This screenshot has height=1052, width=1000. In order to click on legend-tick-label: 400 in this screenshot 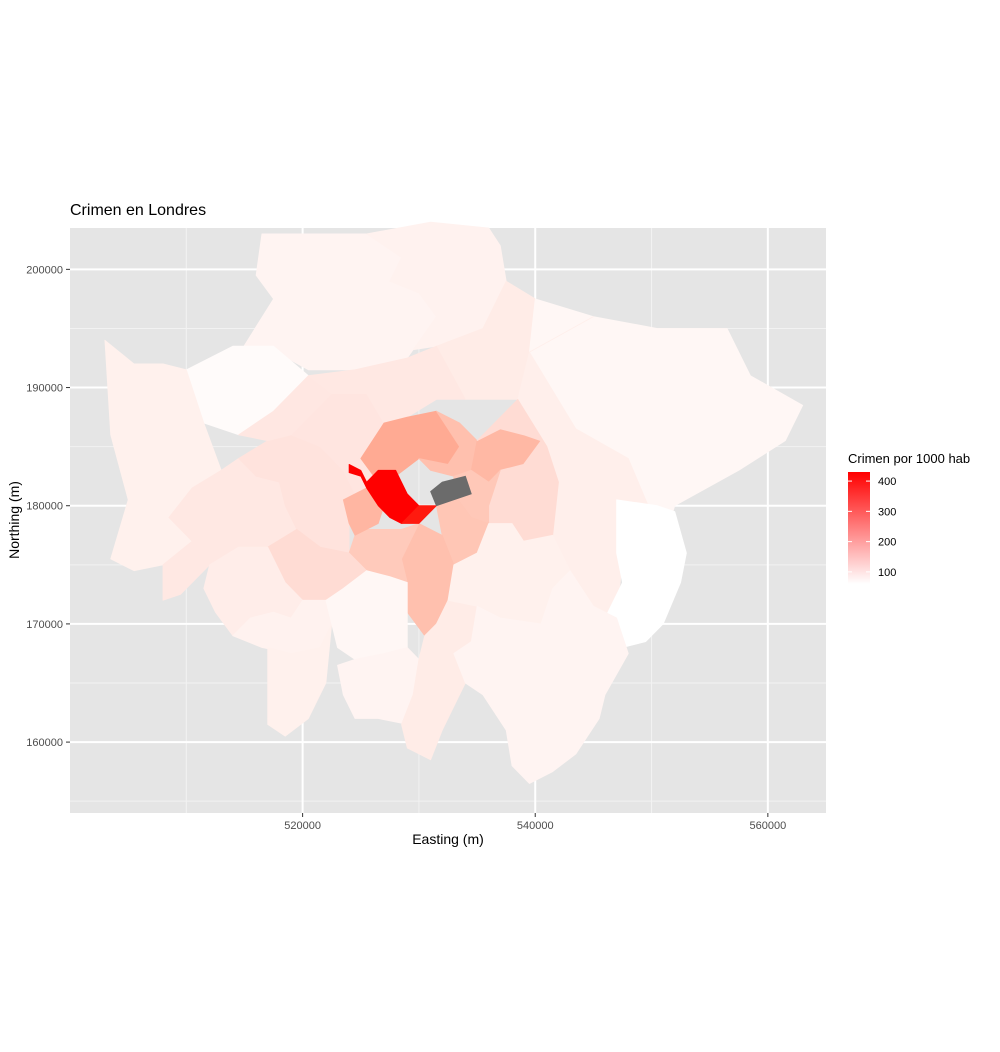, I will do `click(887, 482)`.